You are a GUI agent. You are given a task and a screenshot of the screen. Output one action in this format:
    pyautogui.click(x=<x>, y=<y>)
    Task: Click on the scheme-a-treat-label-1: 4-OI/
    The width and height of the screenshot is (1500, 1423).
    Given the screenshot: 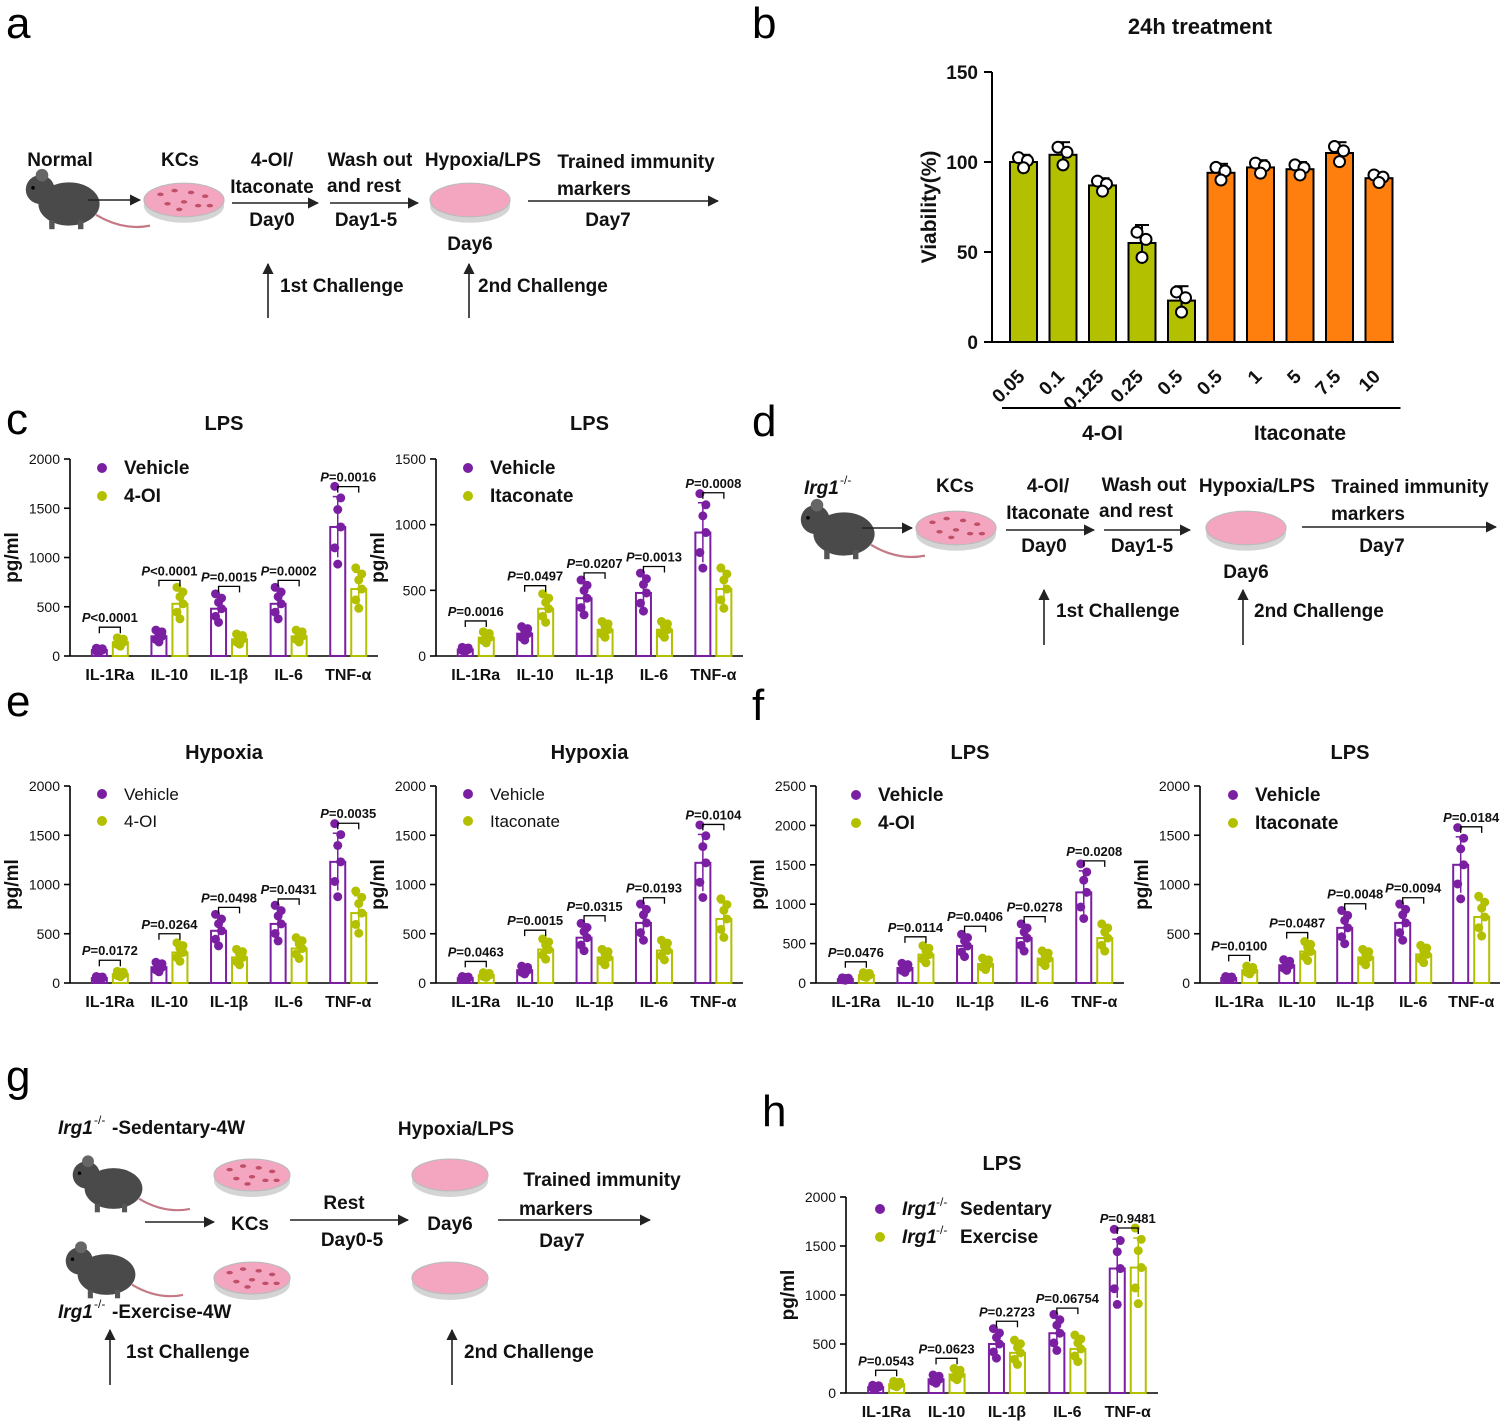 What is the action you would take?
    pyautogui.click(x=272, y=160)
    